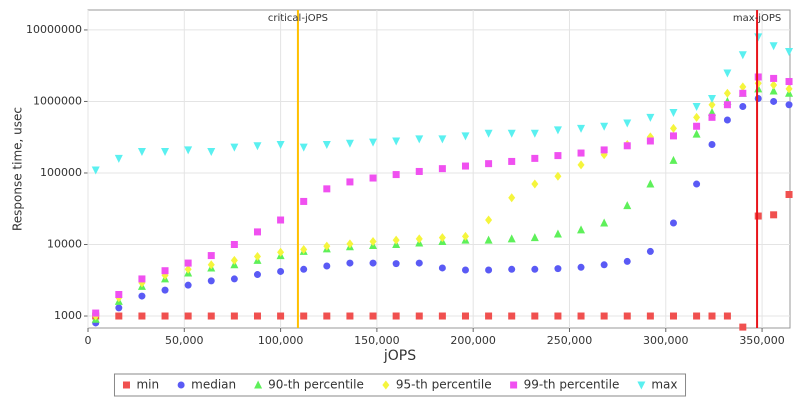 This screenshot has height=400, width=800. Describe the element at coordinates (147, 385) in the screenshot. I see `legend-label: min` at that location.